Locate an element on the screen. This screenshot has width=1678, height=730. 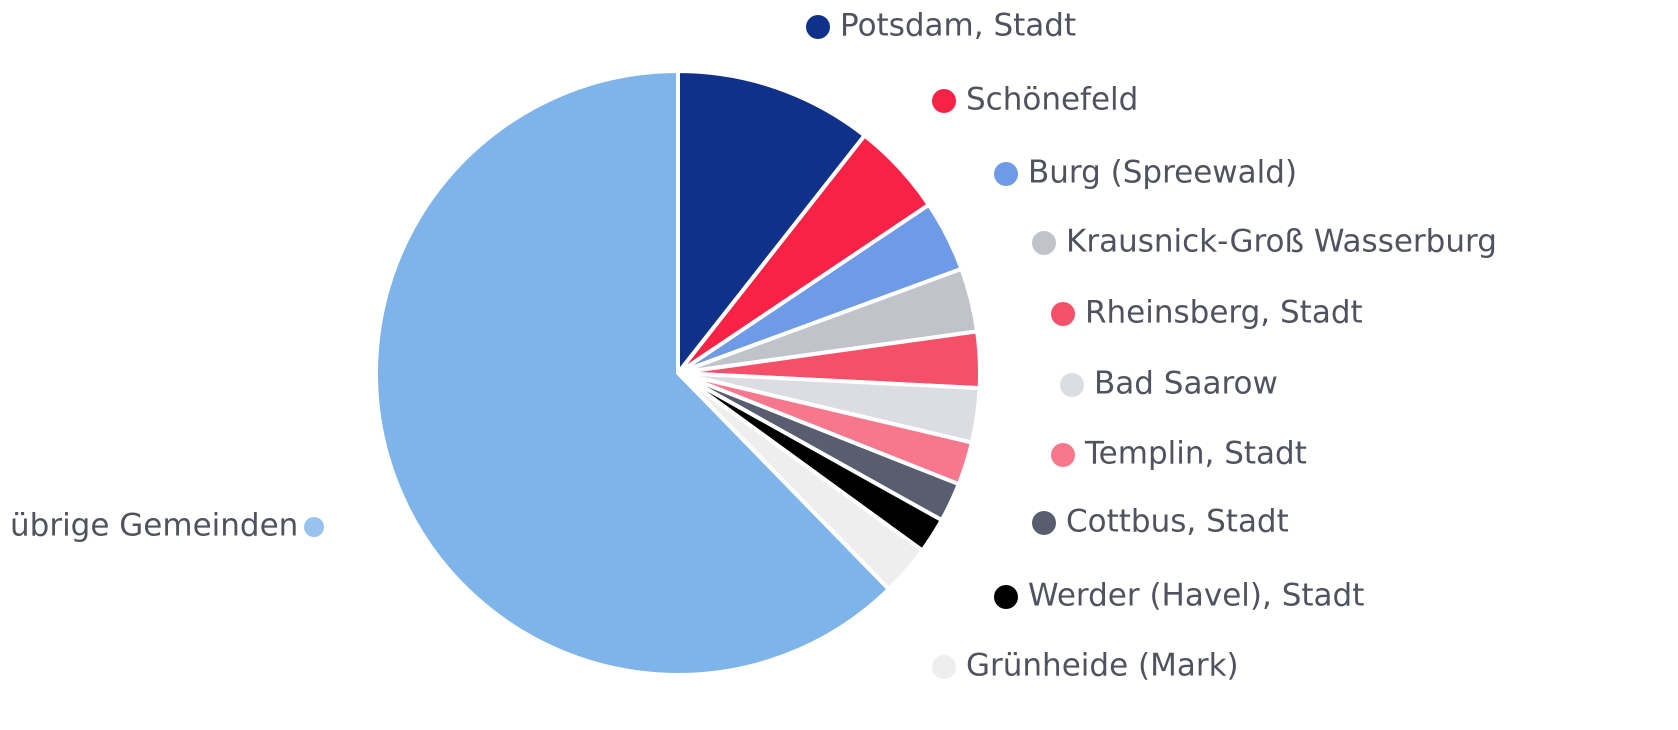
slice-label: Schönefeld is located at coordinates (1052, 100).